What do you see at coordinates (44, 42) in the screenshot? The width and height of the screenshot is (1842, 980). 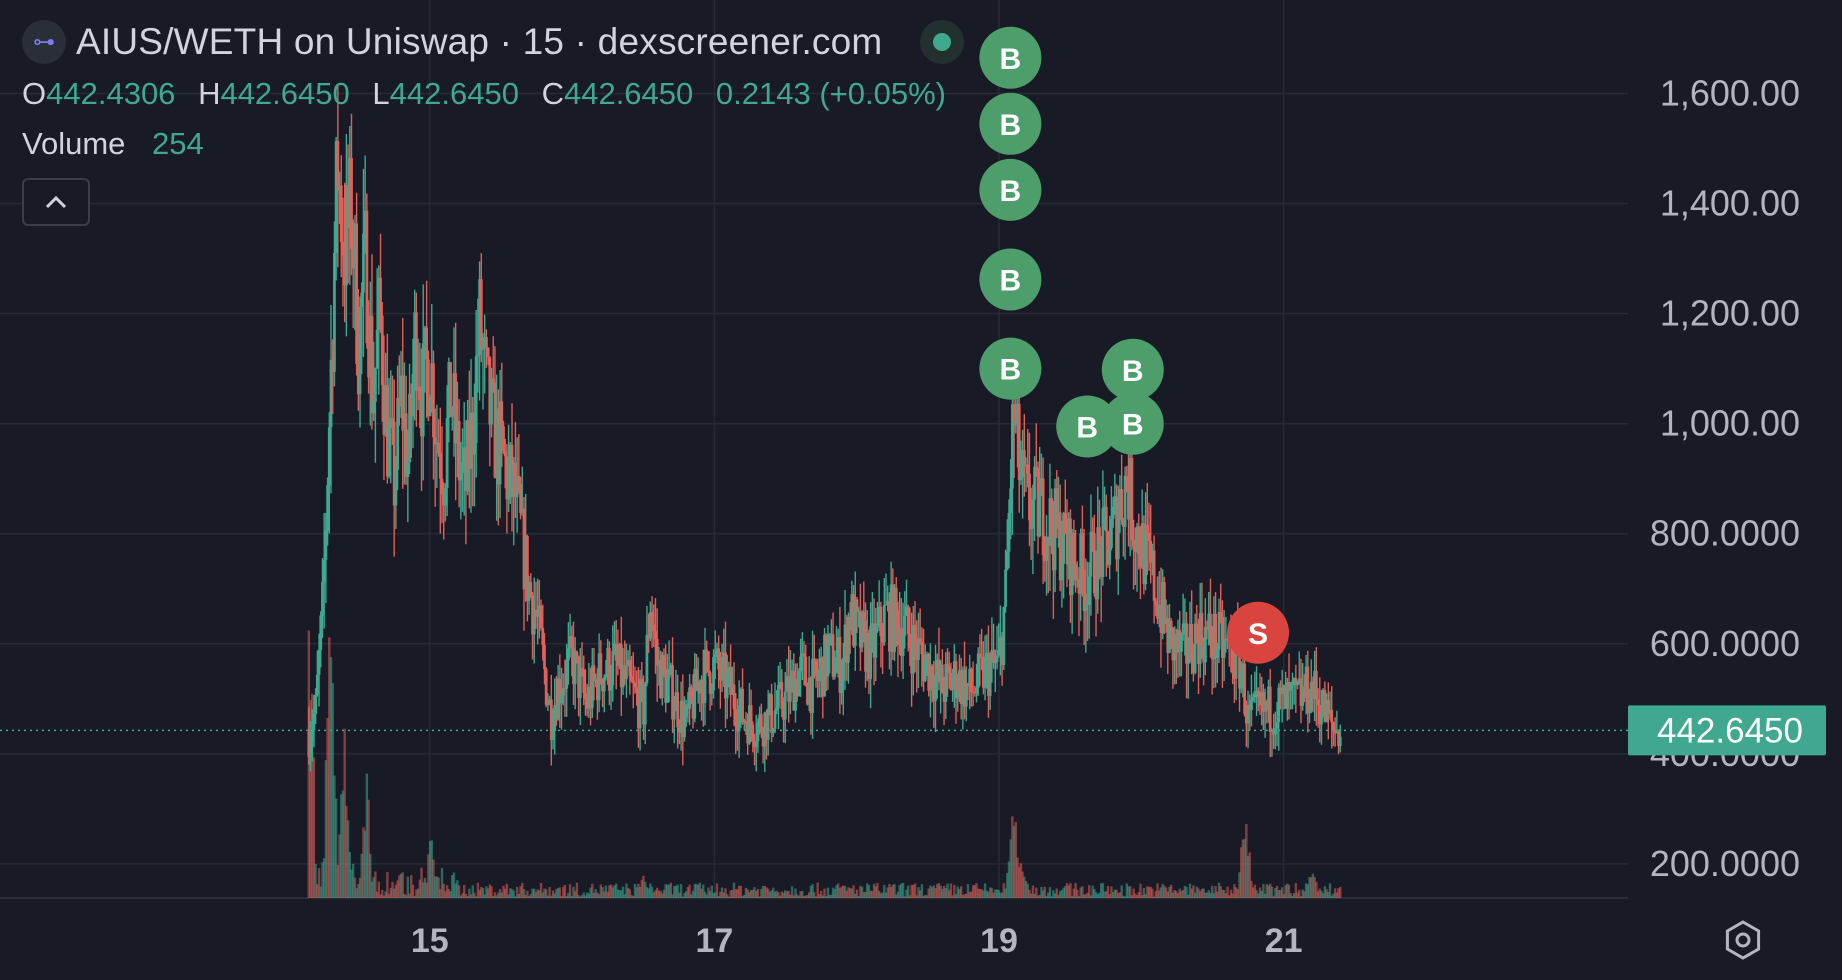 I see `link-icon: ⊶` at bounding box center [44, 42].